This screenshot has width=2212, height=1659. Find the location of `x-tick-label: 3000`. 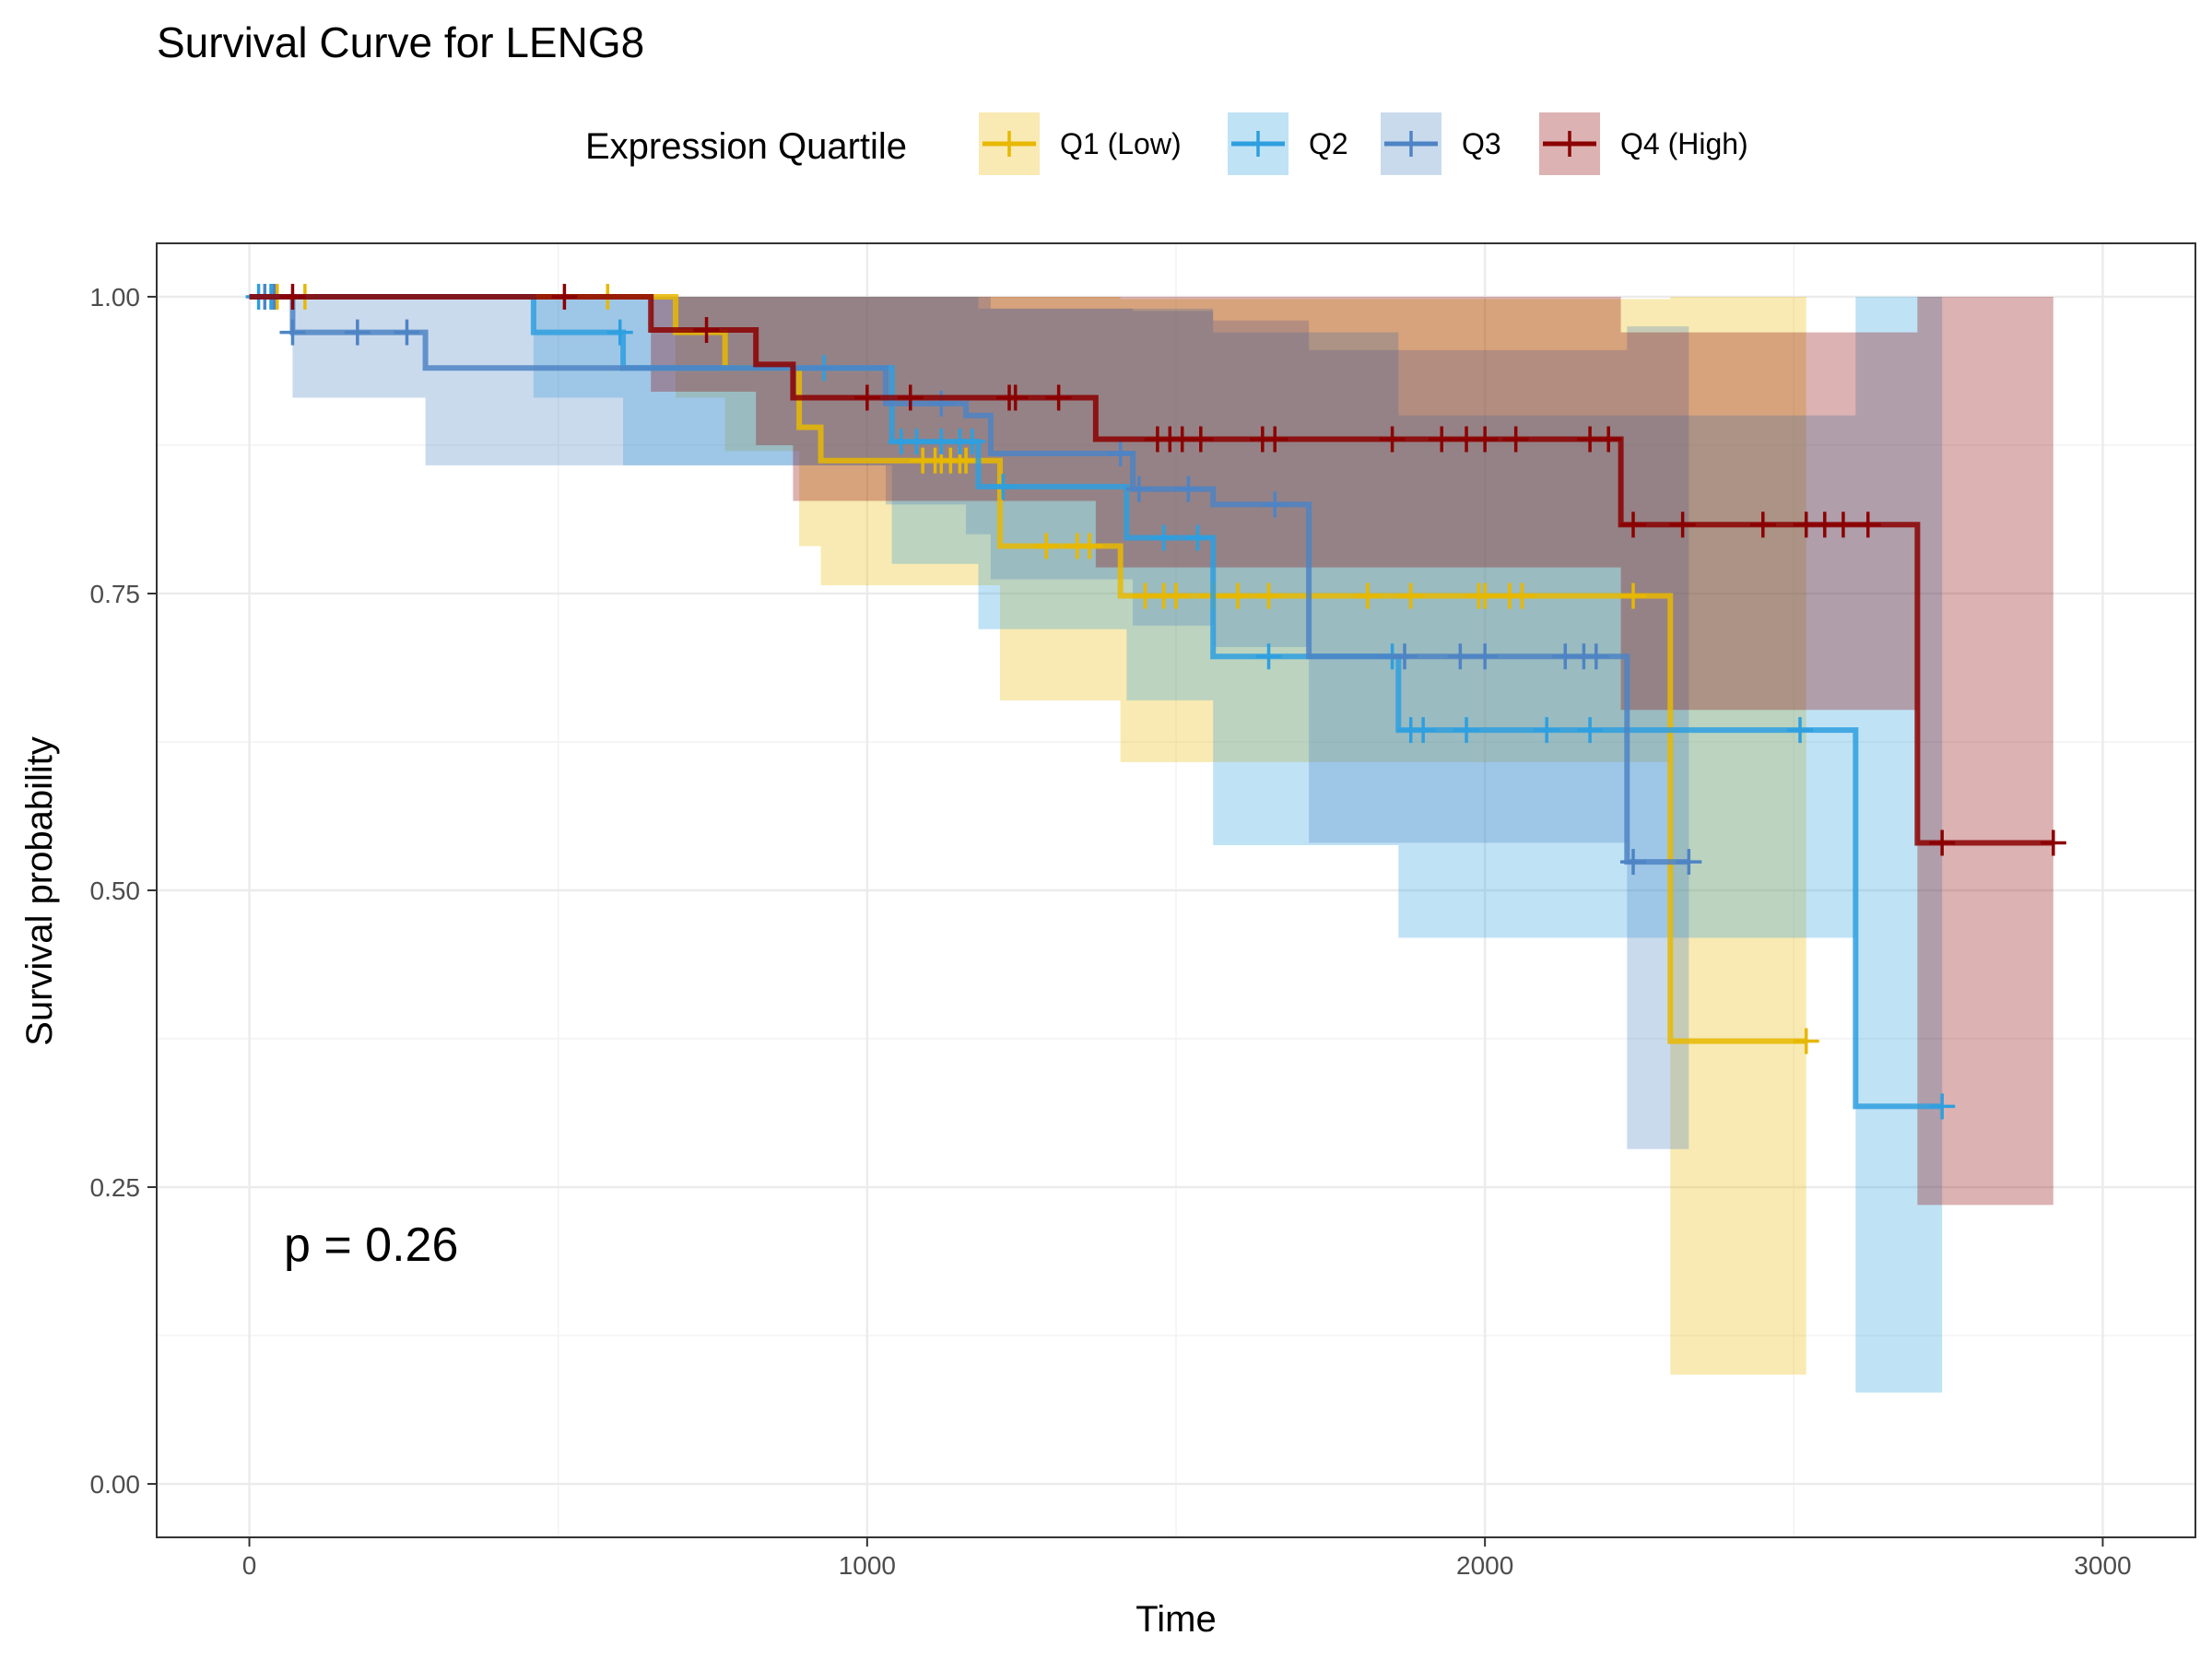

x-tick-label: 3000 is located at coordinates (2102, 1565).